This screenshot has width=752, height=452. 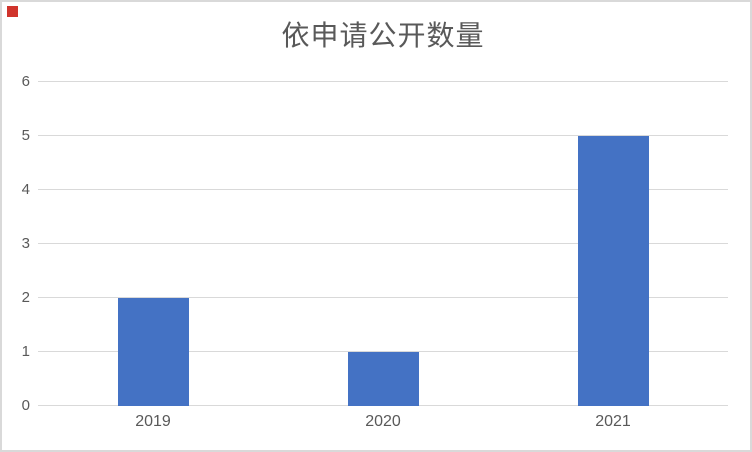 What do you see at coordinates (15, 243) in the screenshot?
I see `y-axis: 0 1 2 3 4 5 6` at bounding box center [15, 243].